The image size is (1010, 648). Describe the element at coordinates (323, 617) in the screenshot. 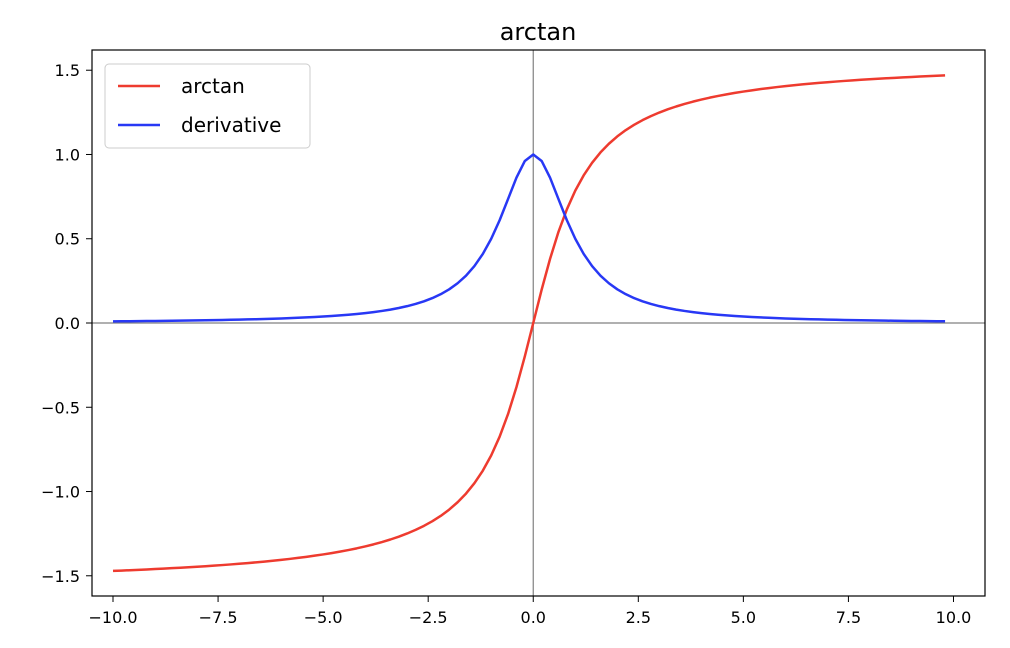

I see `x-tick-label: −5.0` at that location.